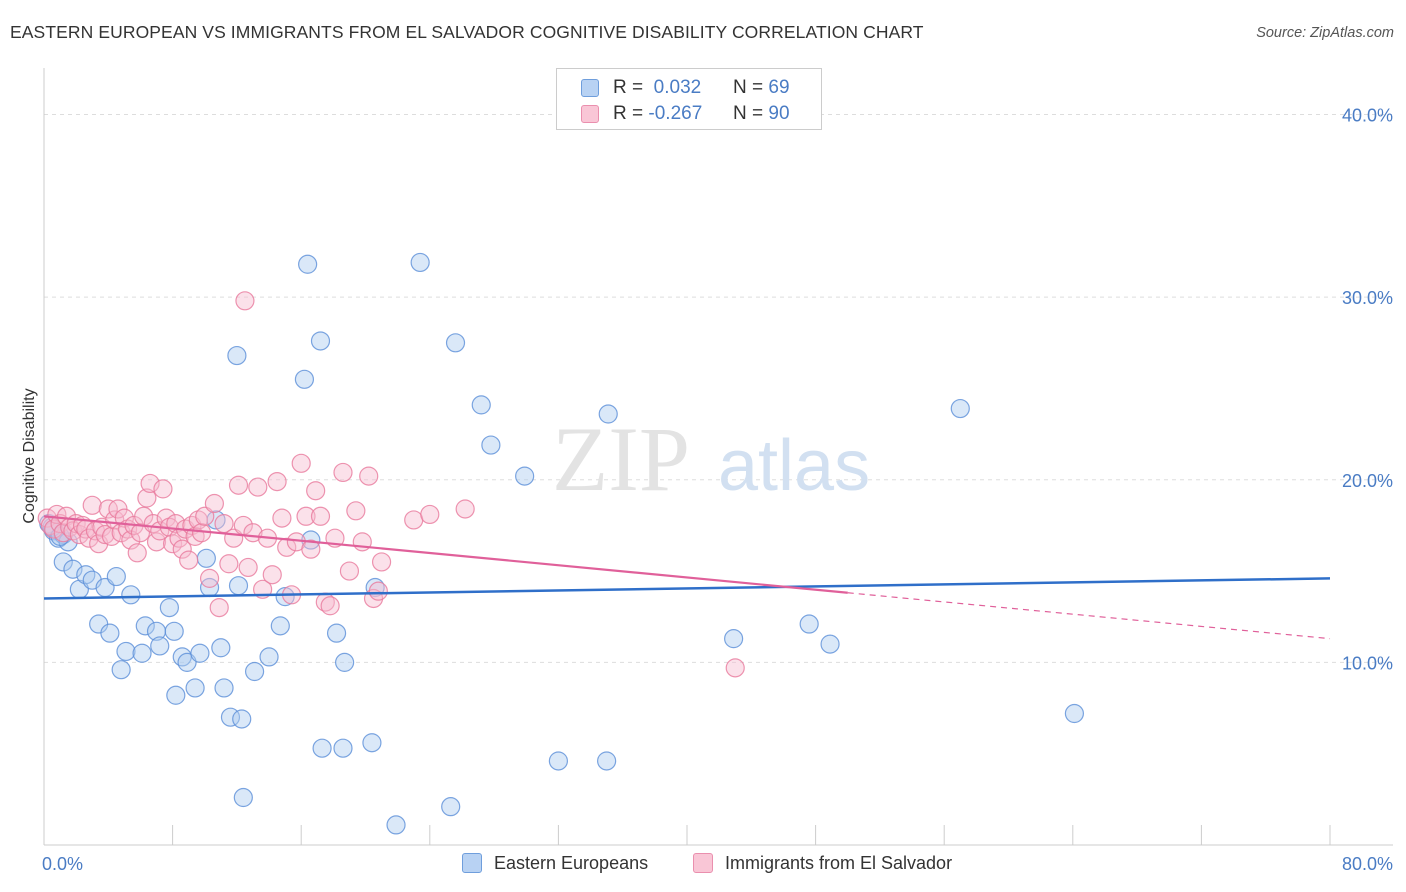 The width and height of the screenshot is (1406, 892). What do you see at coordinates (1367, 481) in the screenshot?
I see `y-tick-label: 20.0%` at bounding box center [1367, 481].